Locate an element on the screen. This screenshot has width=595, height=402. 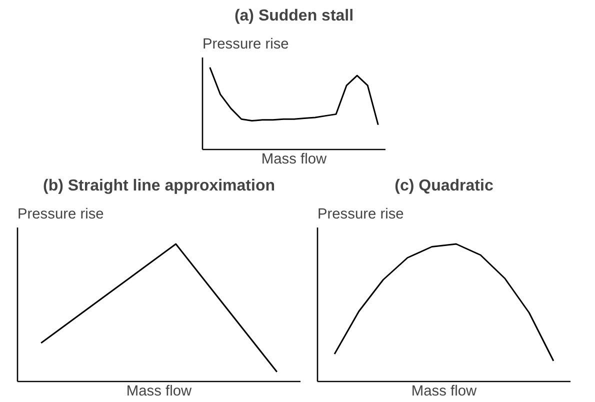
chart-title: (a) Sudden stall is located at coordinates (294, 16).